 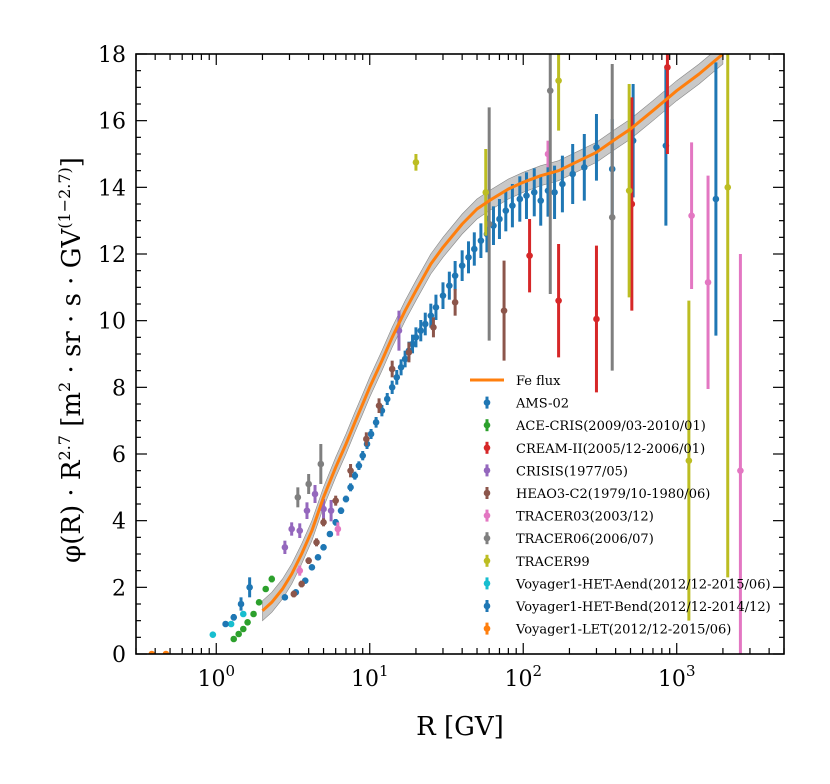 What do you see at coordinates (538, 381) in the screenshot?
I see `legend-label: Fe flux` at bounding box center [538, 381].